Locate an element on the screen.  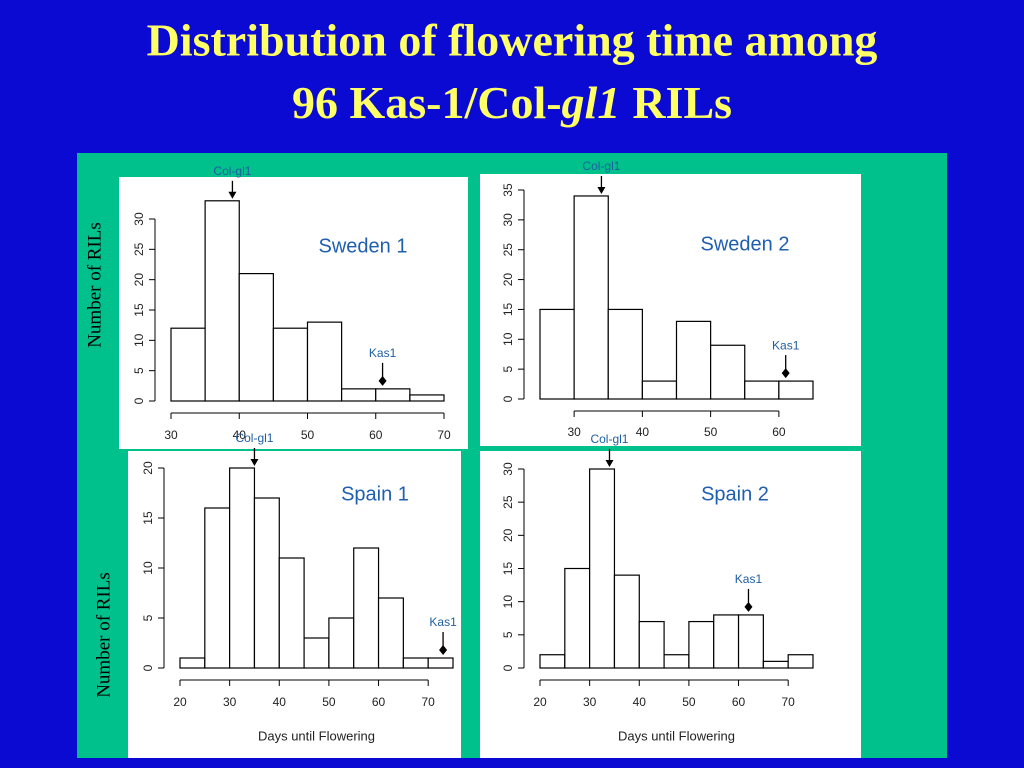
panel-title: Sweden 2 is located at coordinates (745, 244).